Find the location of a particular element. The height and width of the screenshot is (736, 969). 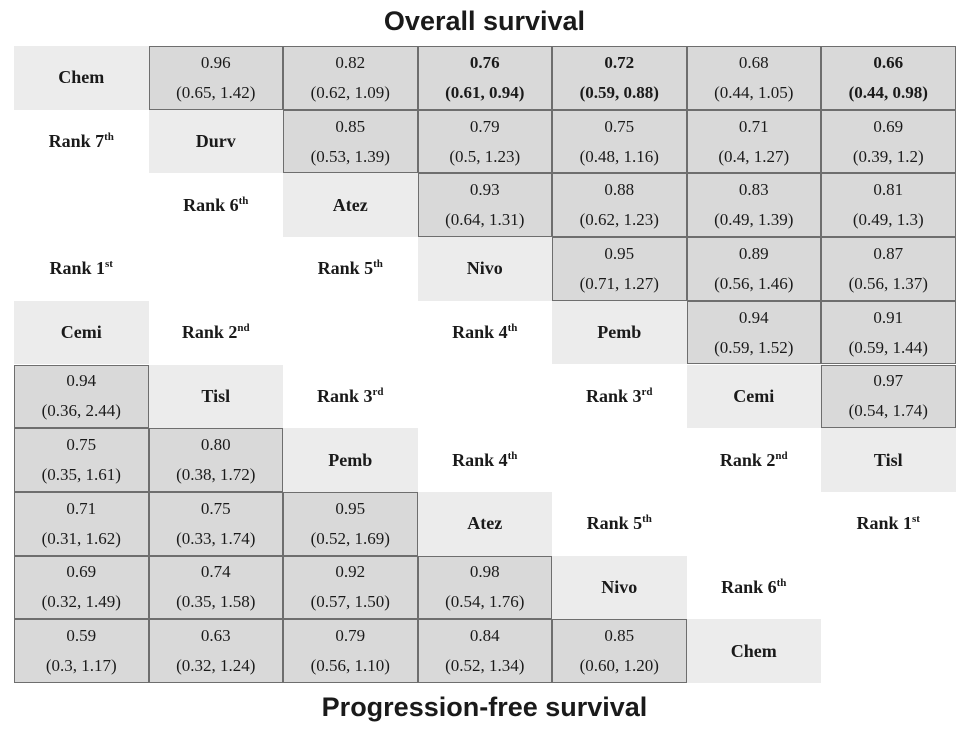

comparison-value-cell: 0.97 (0.54, 1.74) is located at coordinates (888, 396).